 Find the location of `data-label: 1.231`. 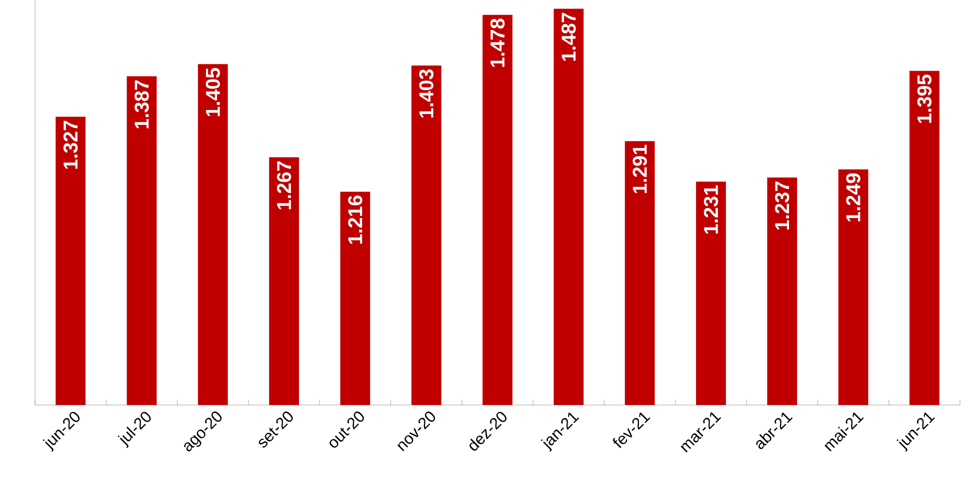

data-label: 1.231 is located at coordinates (711, 209).